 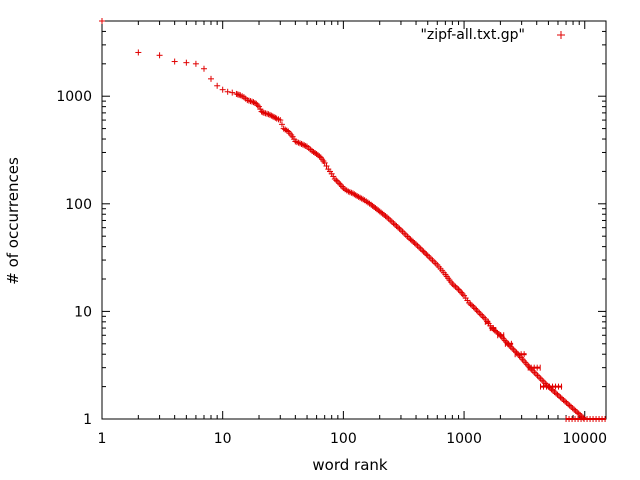 What do you see at coordinates (223, 439) in the screenshot?
I see `x-tick-label: 10` at bounding box center [223, 439].